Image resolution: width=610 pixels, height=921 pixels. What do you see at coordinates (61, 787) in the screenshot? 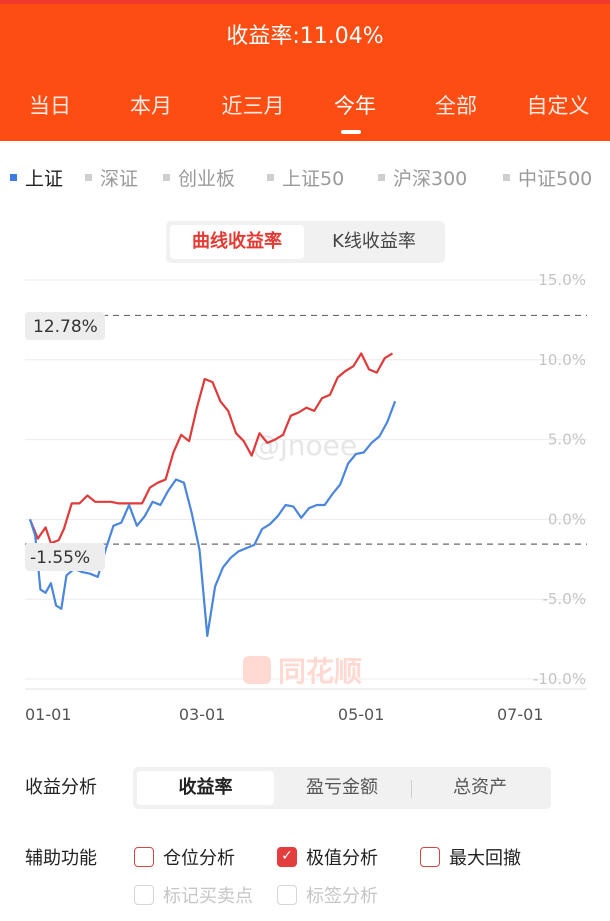
I see `analysis-label: 收益分析` at bounding box center [61, 787].